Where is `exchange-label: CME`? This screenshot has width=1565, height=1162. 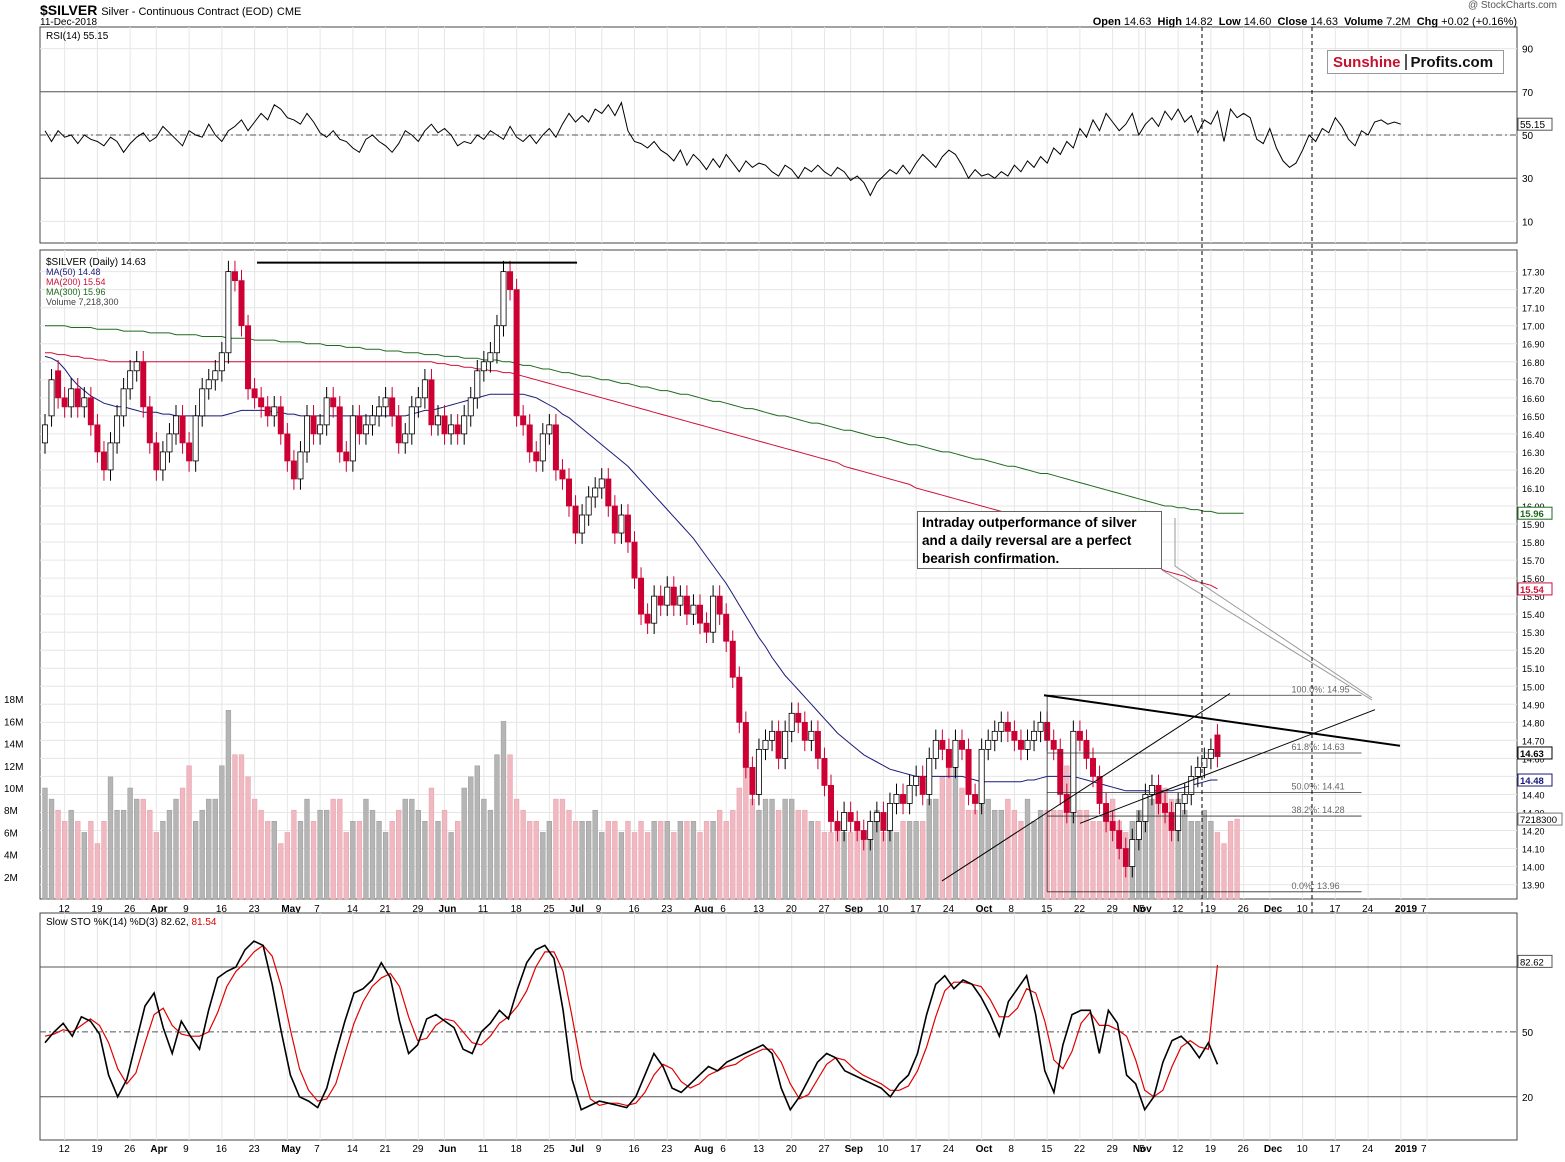
exchange-label: CME is located at coordinates (289, 12).